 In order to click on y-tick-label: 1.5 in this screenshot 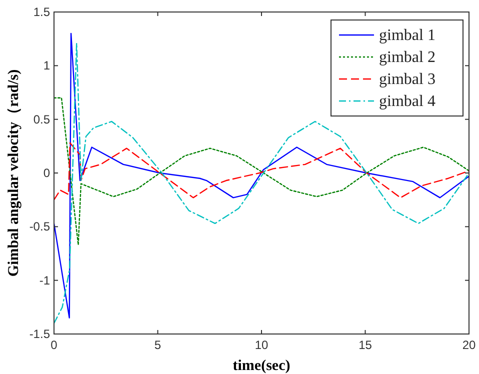, I will do `click(41, 12)`.